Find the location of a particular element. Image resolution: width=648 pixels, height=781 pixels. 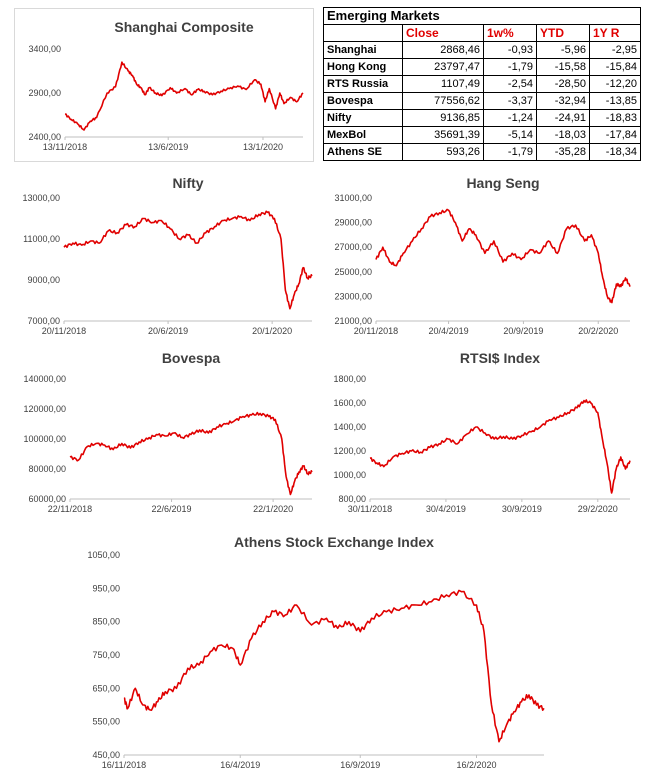

nifty-xtick: 20/1/2020 is located at coordinates (272, 331).